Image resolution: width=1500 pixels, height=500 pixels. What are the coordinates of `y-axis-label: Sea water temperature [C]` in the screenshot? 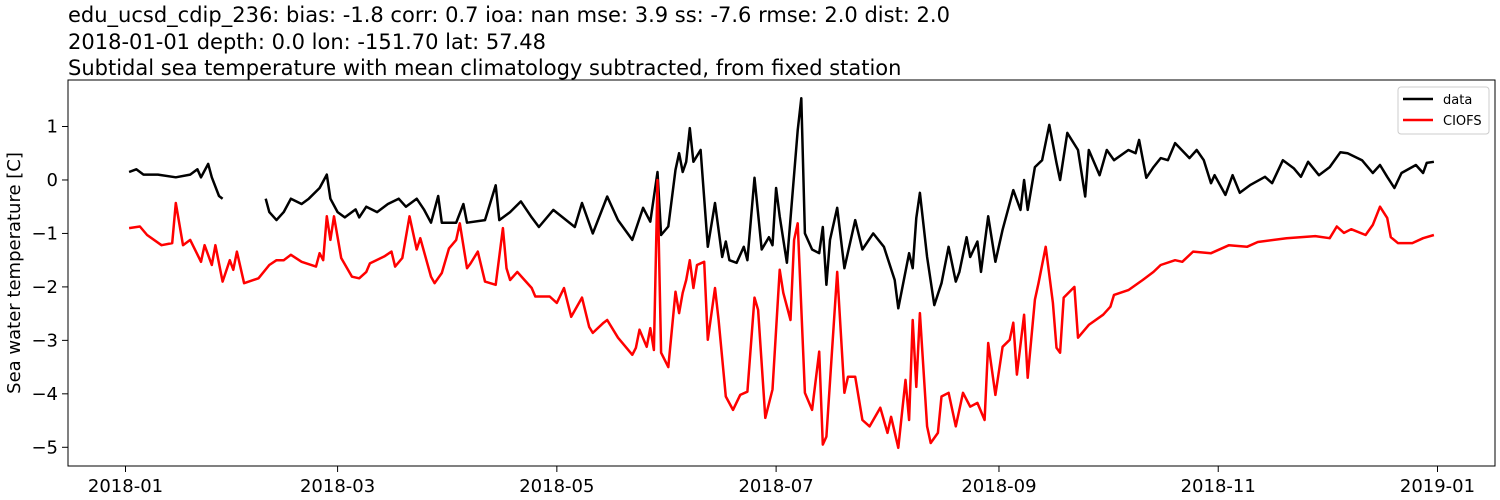 It's located at (14, 273).